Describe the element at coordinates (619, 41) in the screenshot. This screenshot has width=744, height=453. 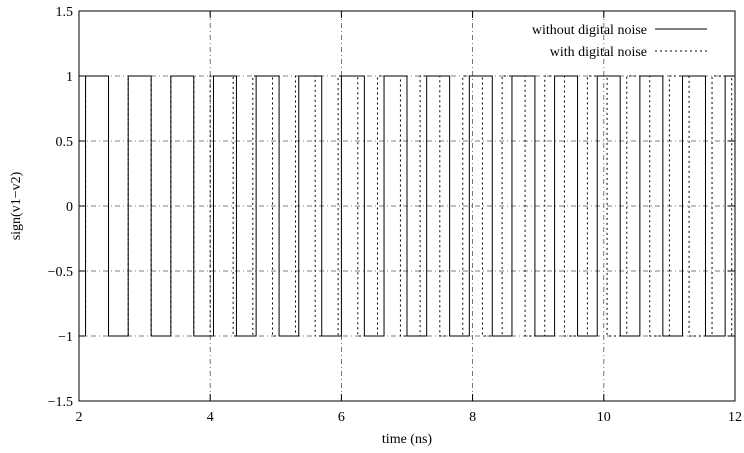
I see `legend: without digital noise with digital noise` at that location.